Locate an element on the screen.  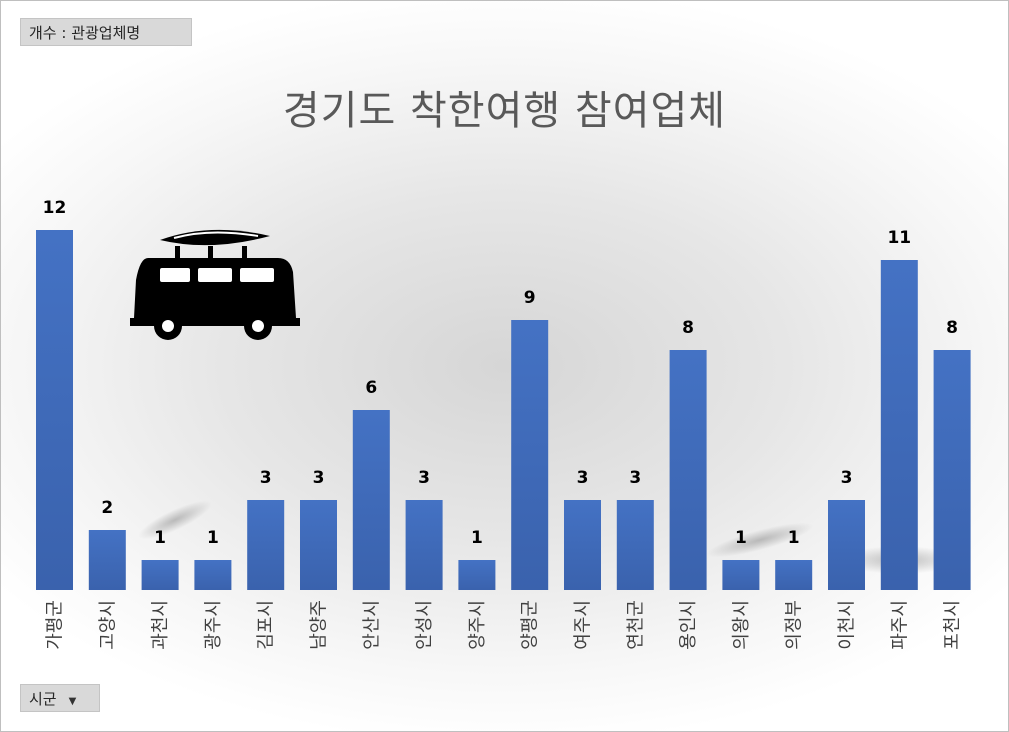
category-label: 용인시 is located at coordinates (688, 625).